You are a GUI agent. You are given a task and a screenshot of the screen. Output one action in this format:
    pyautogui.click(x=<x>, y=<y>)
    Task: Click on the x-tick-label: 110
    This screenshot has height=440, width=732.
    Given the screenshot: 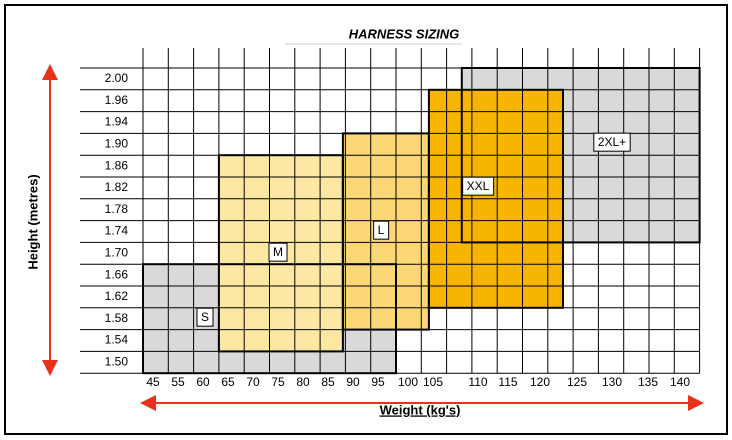 What is the action you would take?
    pyautogui.click(x=477, y=382)
    